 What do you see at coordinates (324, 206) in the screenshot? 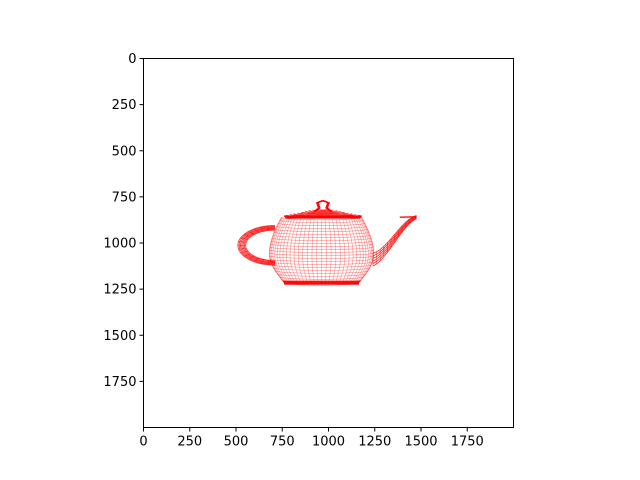
I see `lid-knob` at bounding box center [324, 206].